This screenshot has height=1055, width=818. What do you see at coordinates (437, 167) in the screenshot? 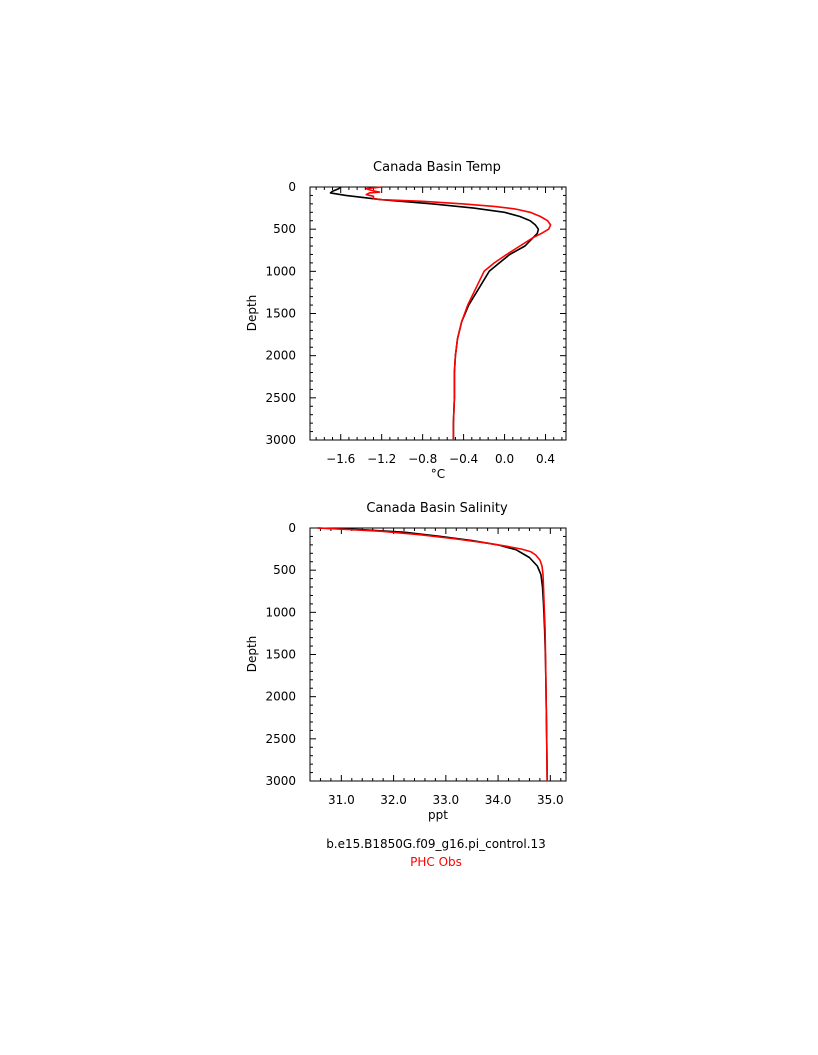
I see `temperature-title: Canada Basin Temp` at bounding box center [437, 167].